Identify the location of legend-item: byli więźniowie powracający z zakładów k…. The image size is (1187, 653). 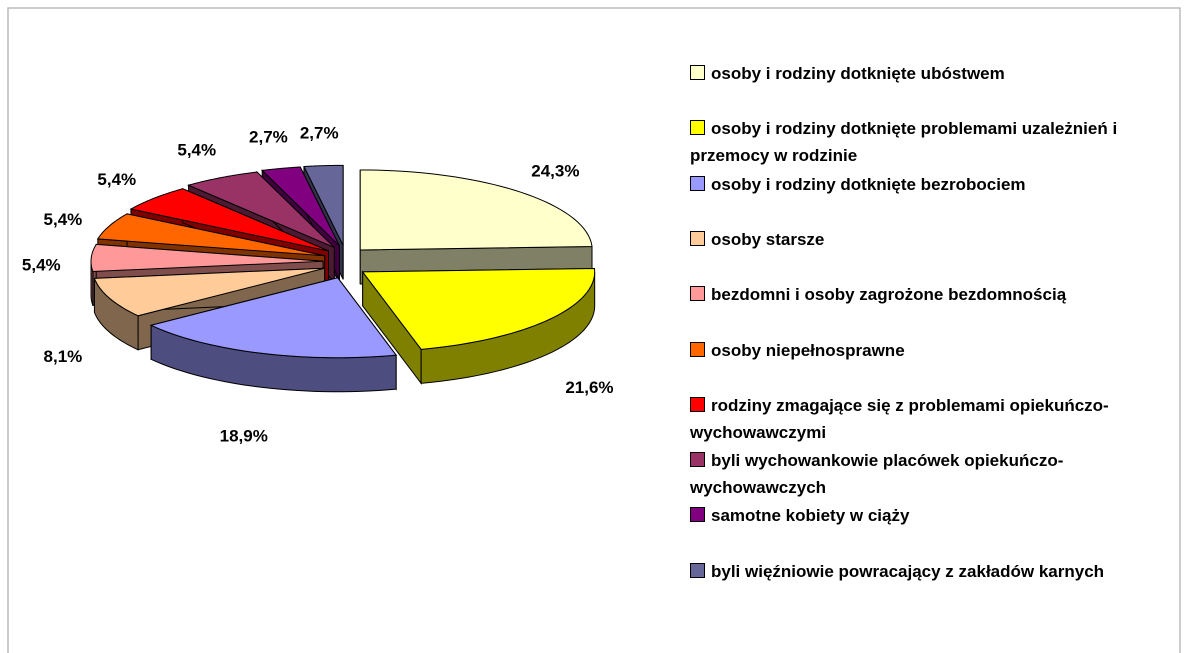
(910, 571).